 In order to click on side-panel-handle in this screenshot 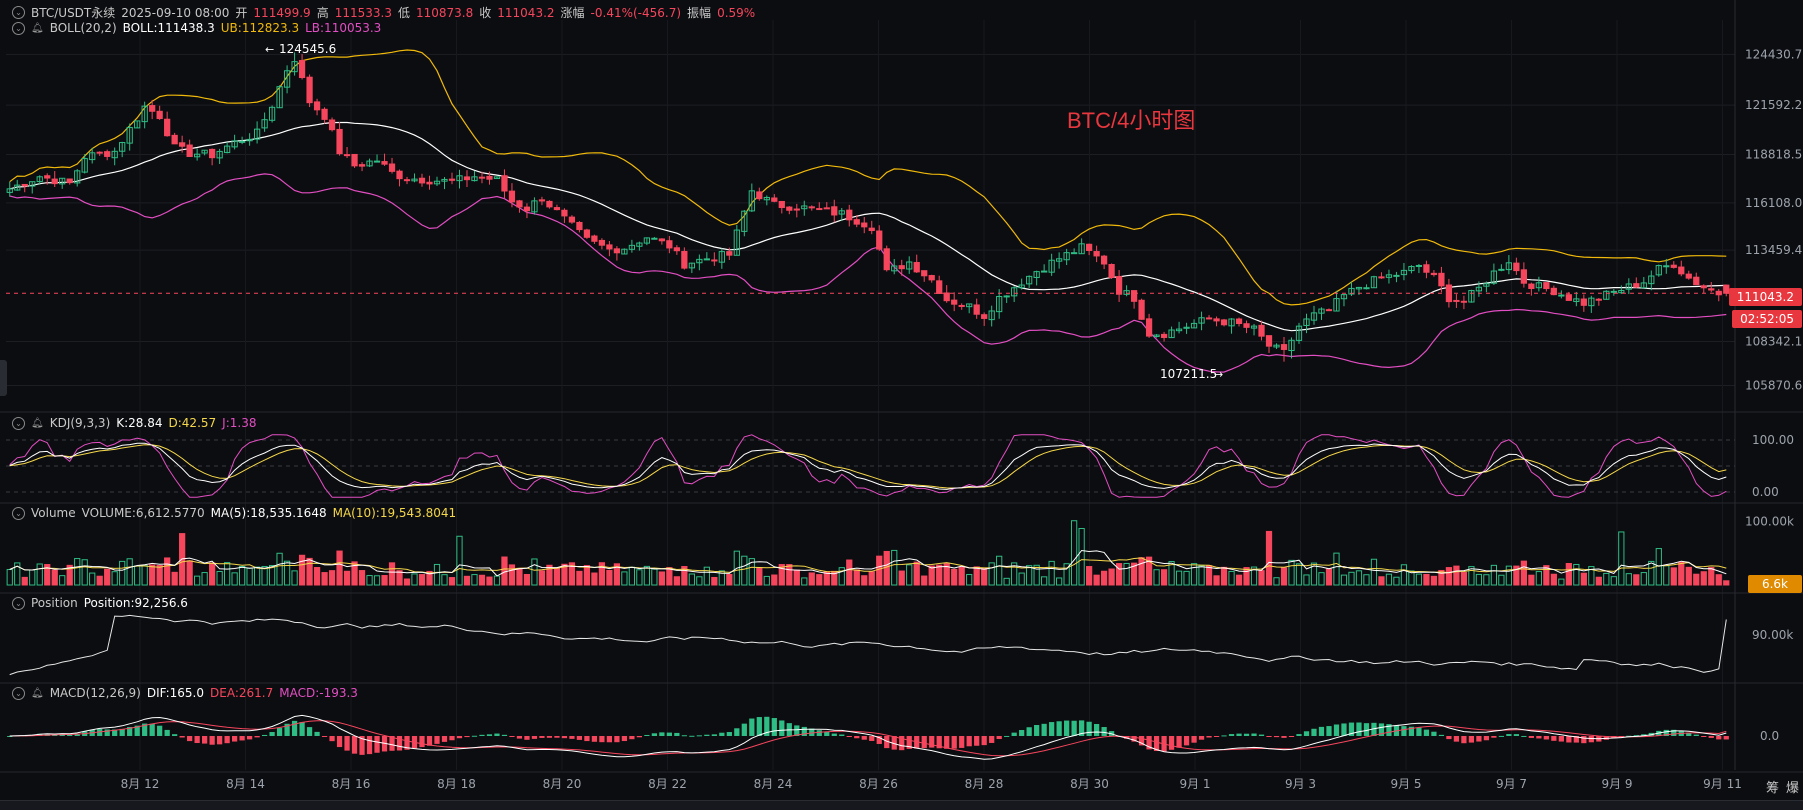, I will do `click(3, 378)`.